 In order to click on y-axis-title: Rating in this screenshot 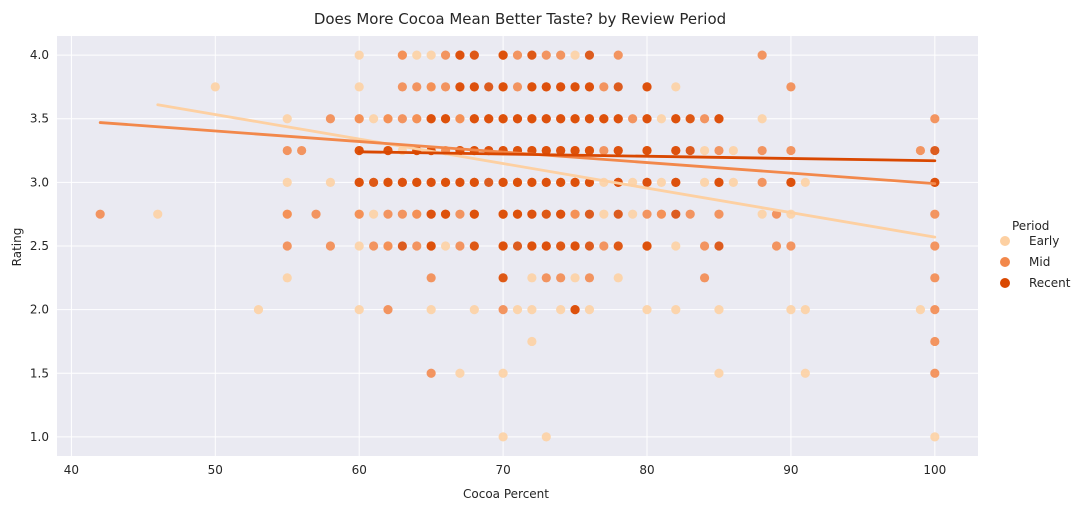, I will do `click(17, 247)`.